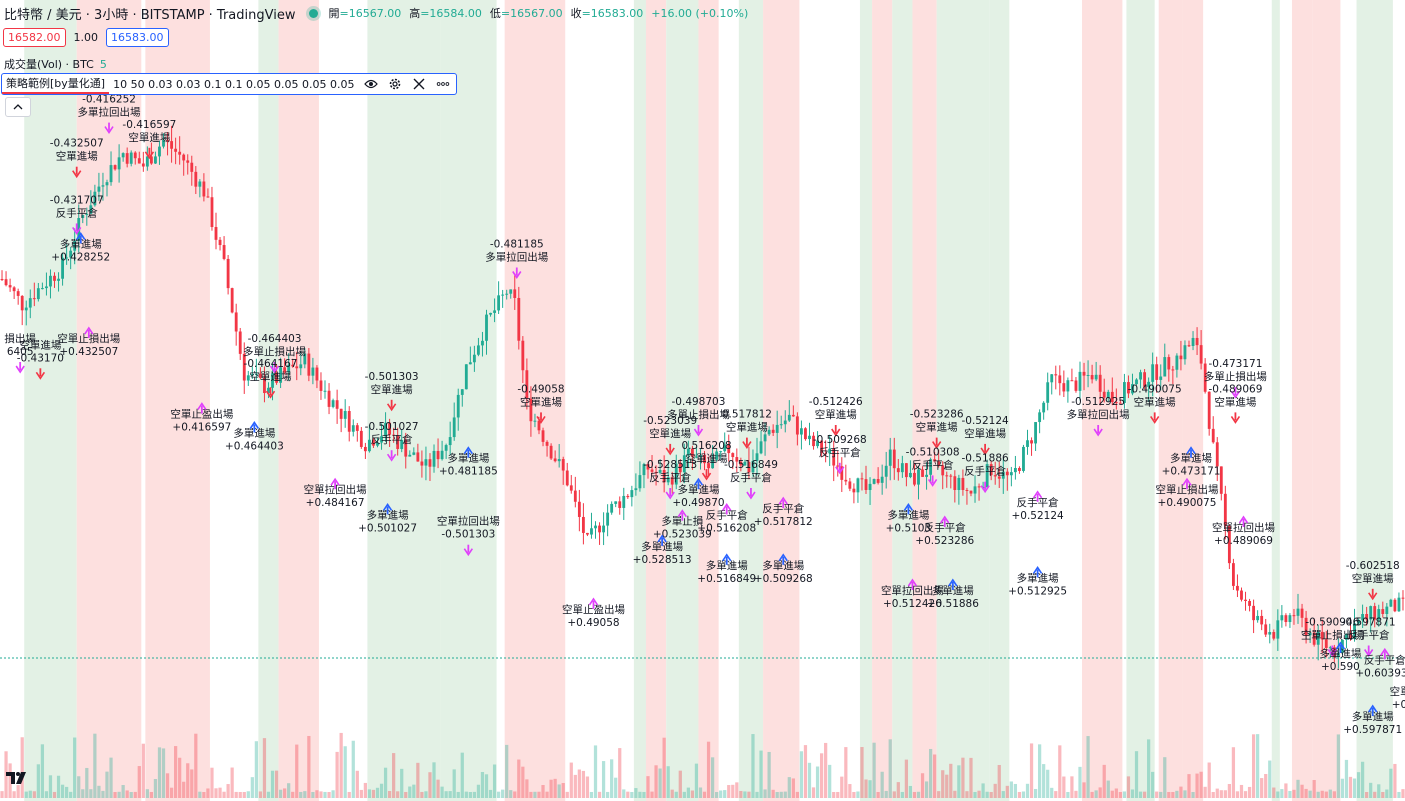 The height and width of the screenshot is (801, 1405). What do you see at coordinates (89, 342) in the screenshot?
I see `strategy-signal-label: 空單止損出場+0.432507` at bounding box center [89, 342].